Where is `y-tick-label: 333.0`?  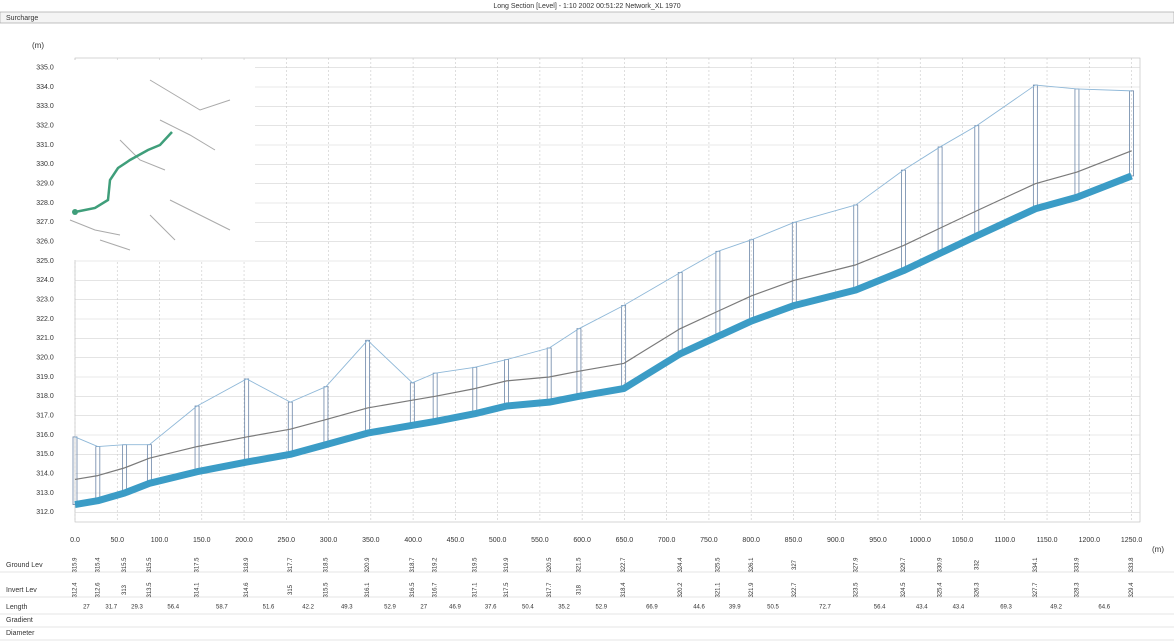
y-tick-label: 333.0 is located at coordinates (45, 106).